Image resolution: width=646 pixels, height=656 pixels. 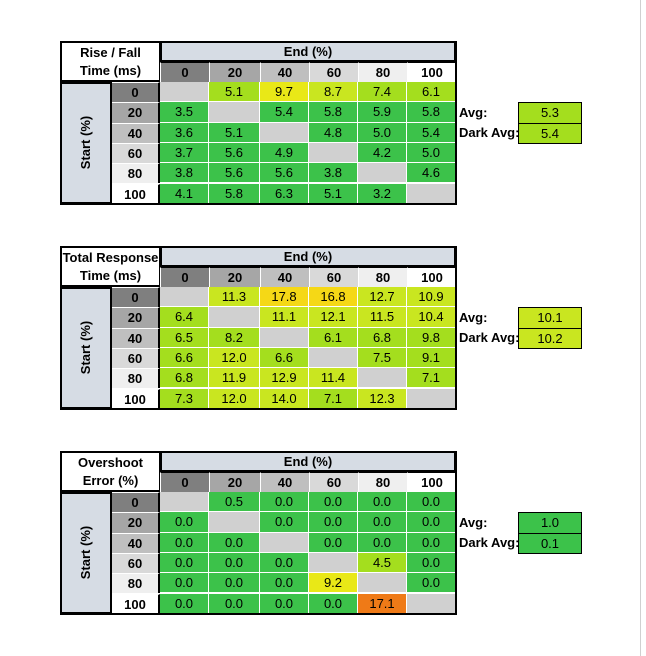 I want to click on page-right-rule, so click(x=640, y=328).